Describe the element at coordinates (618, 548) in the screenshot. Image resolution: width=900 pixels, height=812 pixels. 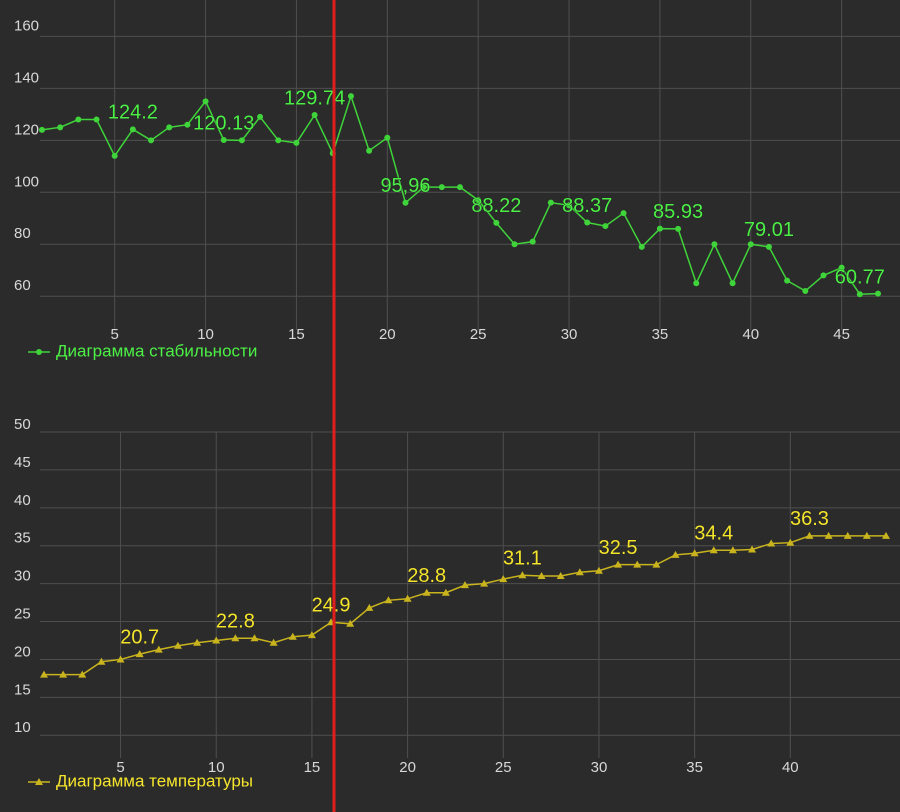
I see `data-label: 32.5` at that location.